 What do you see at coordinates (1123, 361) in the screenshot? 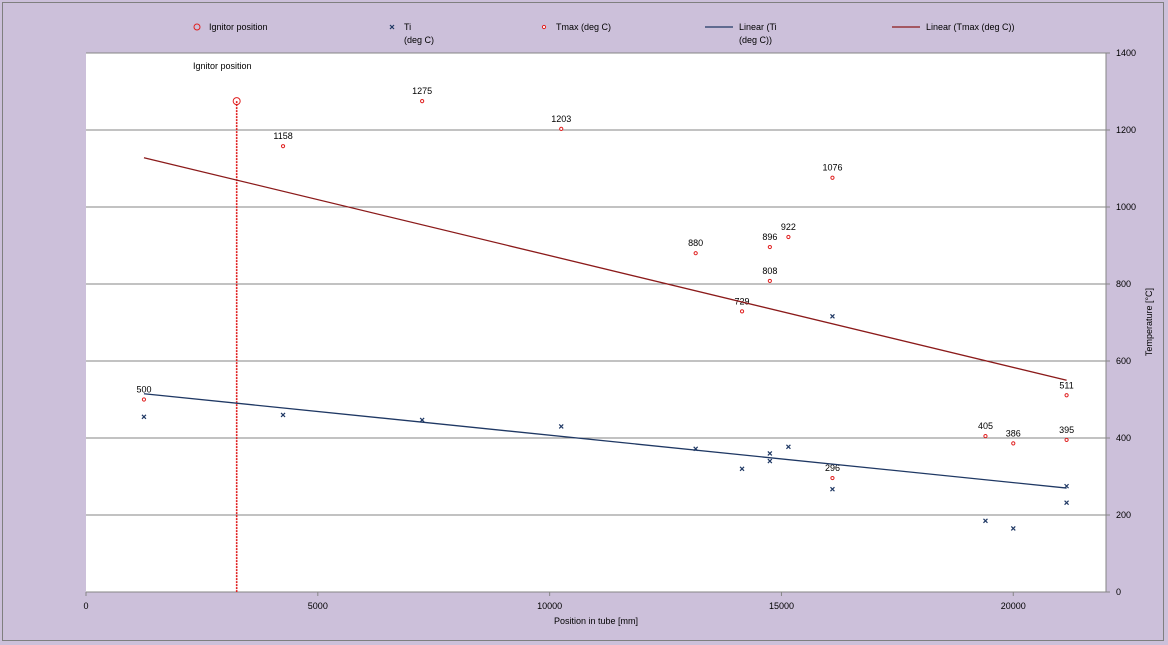
I see `y-tick-label: 600` at bounding box center [1123, 361].